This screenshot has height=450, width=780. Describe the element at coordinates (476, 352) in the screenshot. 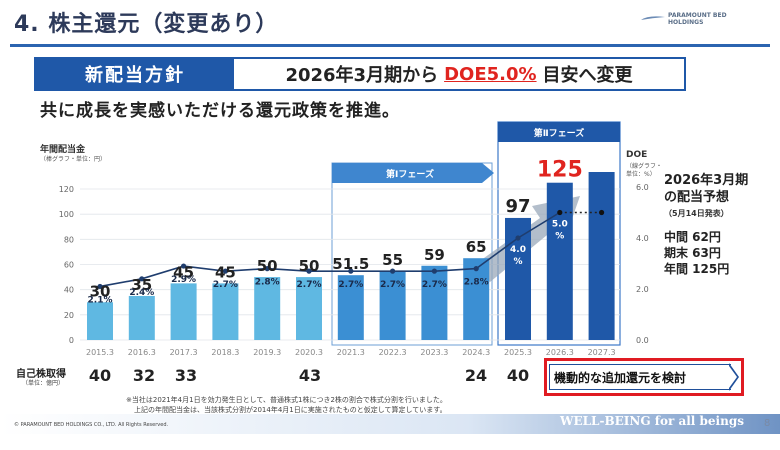

I see `x-tick-label: 2024.3` at that location.